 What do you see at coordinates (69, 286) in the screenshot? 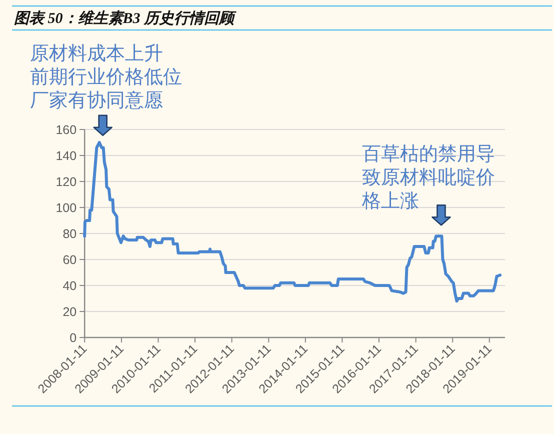
I see `y-tick-label: 40` at bounding box center [69, 286].